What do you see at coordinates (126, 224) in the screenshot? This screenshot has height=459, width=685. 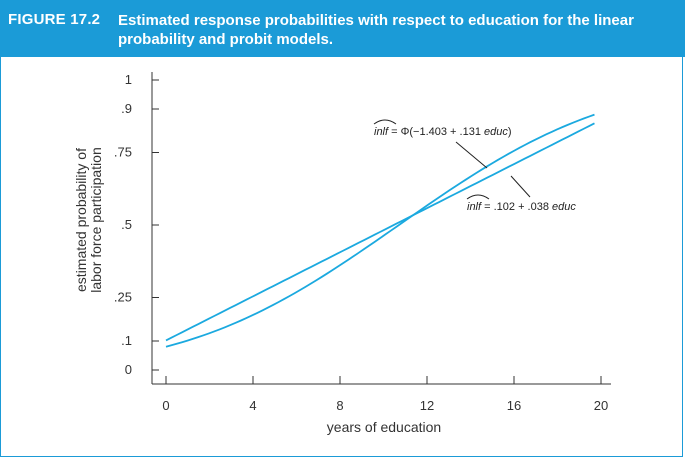 I see `y-tick-label: .5` at bounding box center [126, 224].